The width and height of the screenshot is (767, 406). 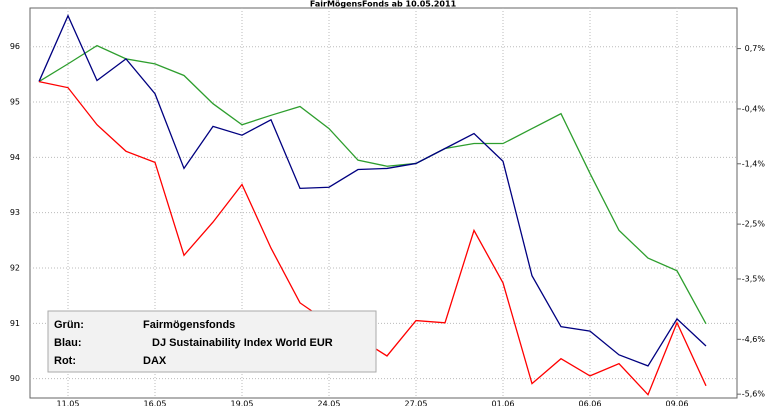 What do you see at coordinates (754, 163) in the screenshot?
I see `y2-tick-label: -1,4%` at bounding box center [754, 163].